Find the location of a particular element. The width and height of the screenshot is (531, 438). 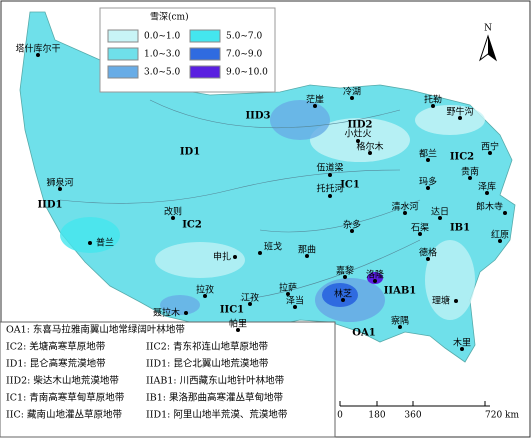

north-arrow: N is located at coordinates (488, 43).